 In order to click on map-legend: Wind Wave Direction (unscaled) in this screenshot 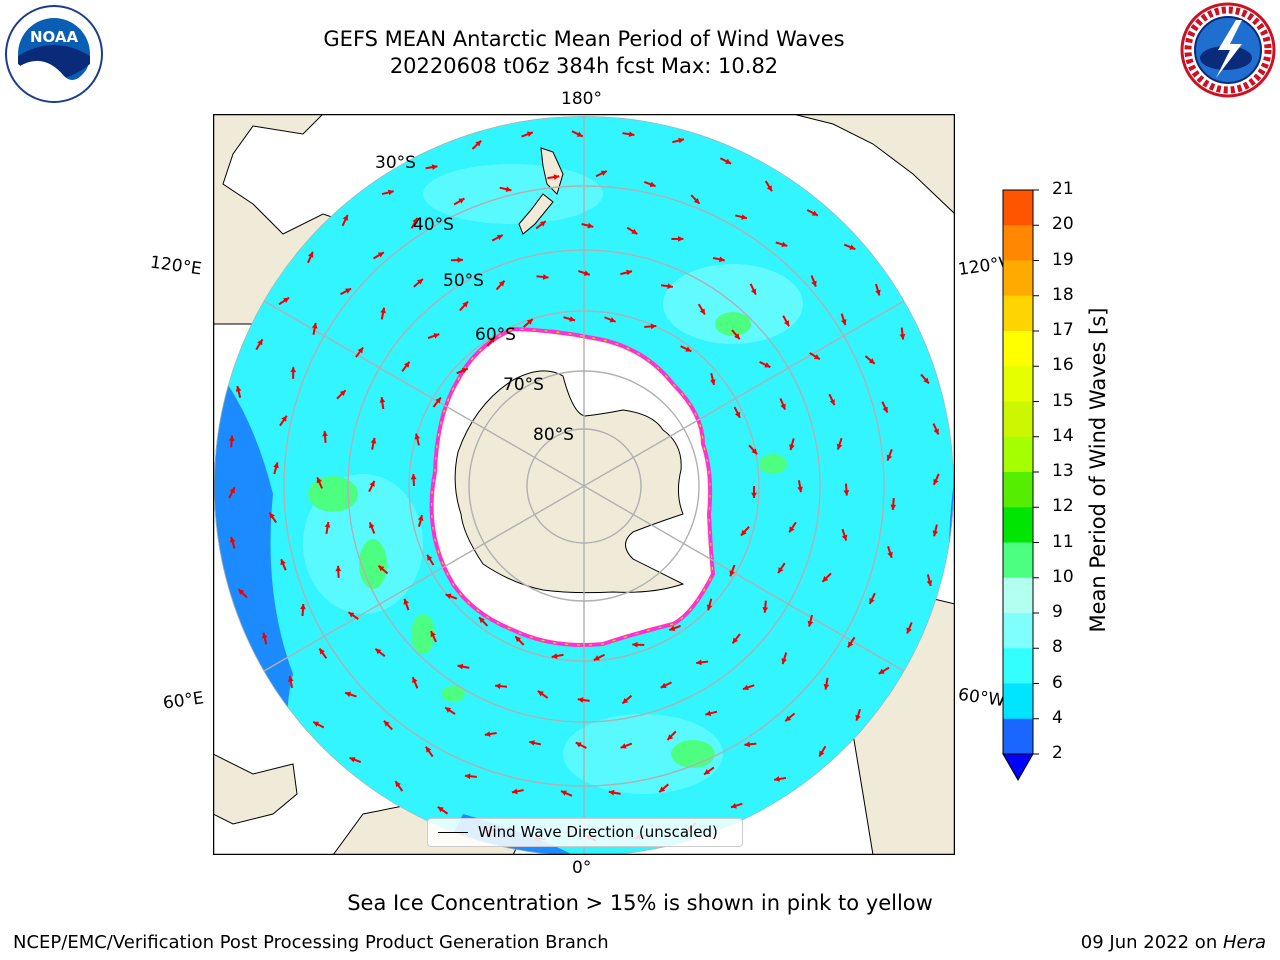, I will do `click(585, 832)`.